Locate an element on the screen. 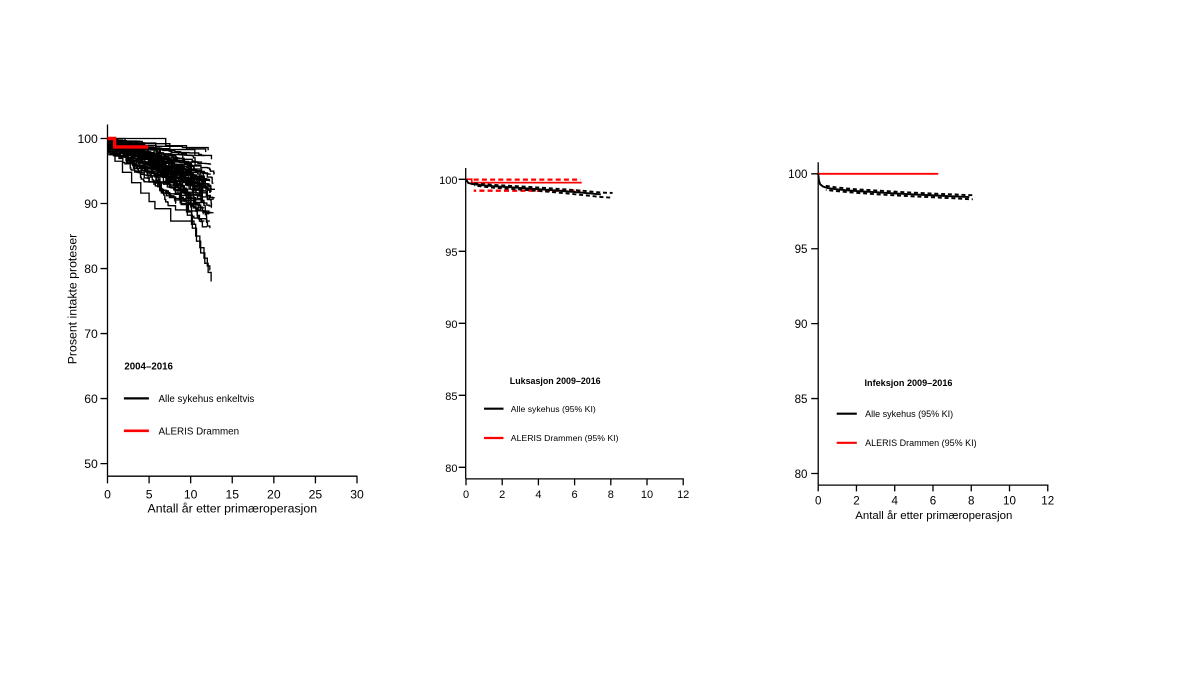 The width and height of the screenshot is (1200, 700). svg-text: 30 is located at coordinates (357, 495).